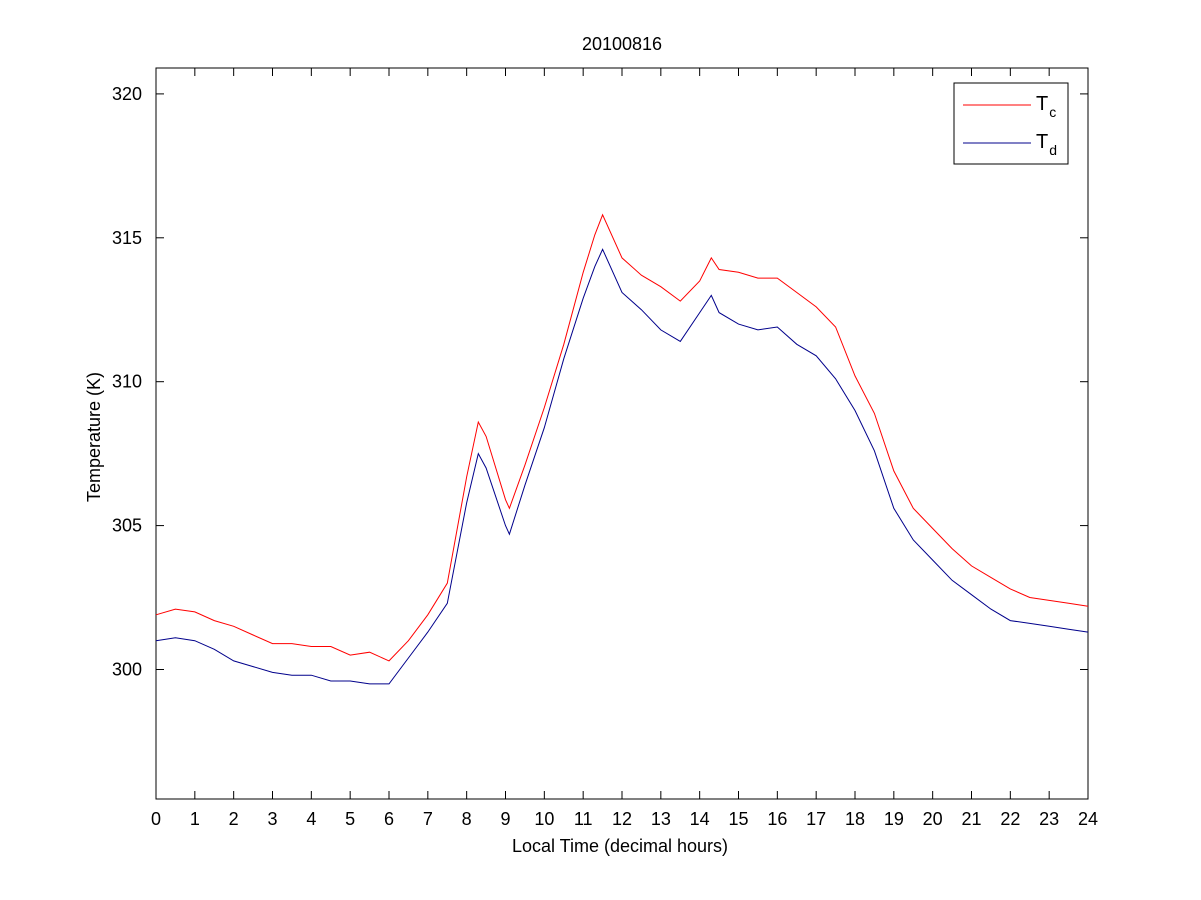 The height and width of the screenshot is (900, 1201). What do you see at coordinates (971, 819) in the screenshot?
I see `x-tick-label-21: 21` at bounding box center [971, 819].